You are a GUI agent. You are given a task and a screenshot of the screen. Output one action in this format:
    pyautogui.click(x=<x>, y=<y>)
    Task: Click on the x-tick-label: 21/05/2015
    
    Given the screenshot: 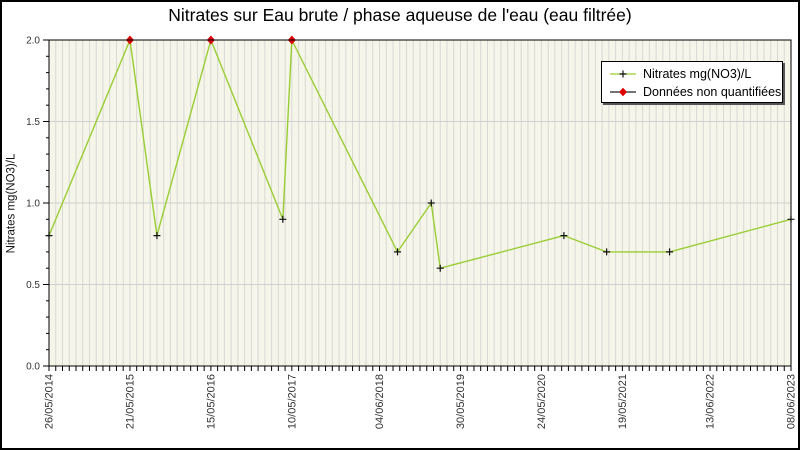 What is the action you would take?
    pyautogui.click(x=130, y=401)
    